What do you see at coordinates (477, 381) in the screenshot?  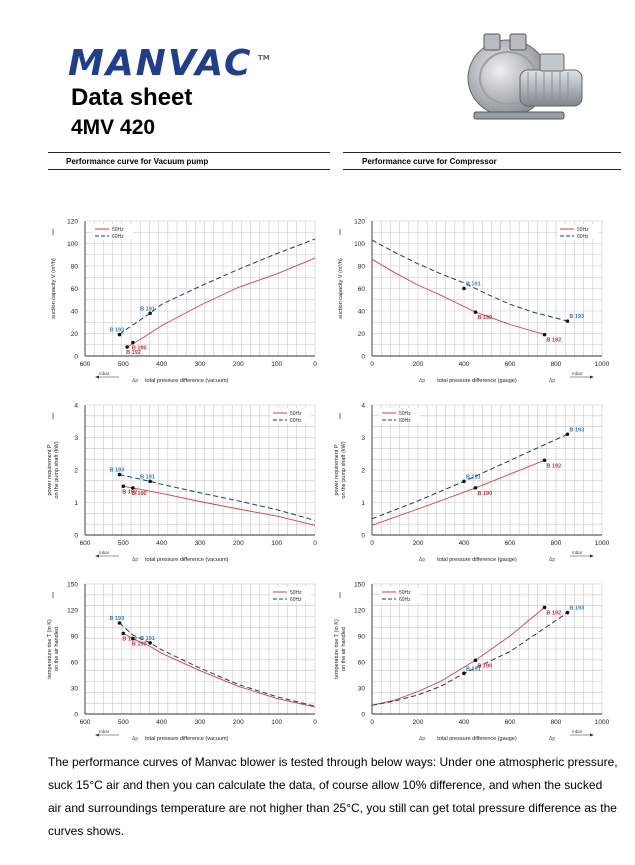 I see `x-axis-title: total pressure difference (gauge)` at bounding box center [477, 381].